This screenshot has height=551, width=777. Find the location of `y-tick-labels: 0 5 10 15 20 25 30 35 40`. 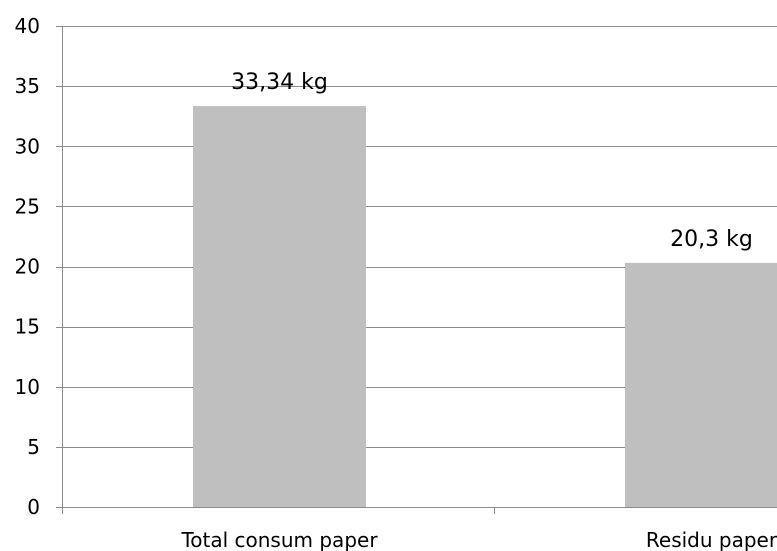

y-tick-labels: 0 5 10 15 20 25 30 35 40 is located at coordinates (27, 266).